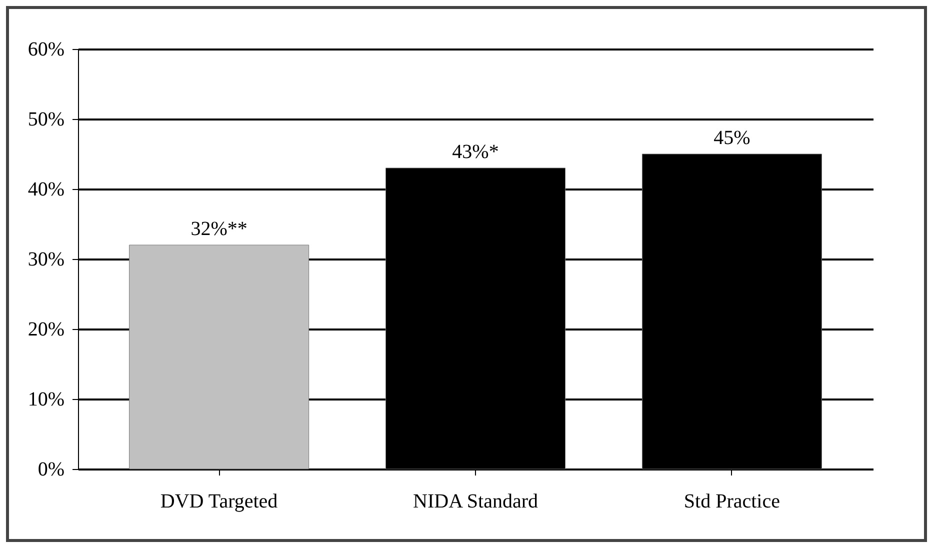  Describe the element at coordinates (732, 501) in the screenshot. I see `x-tick-label: Std Practice` at that location.